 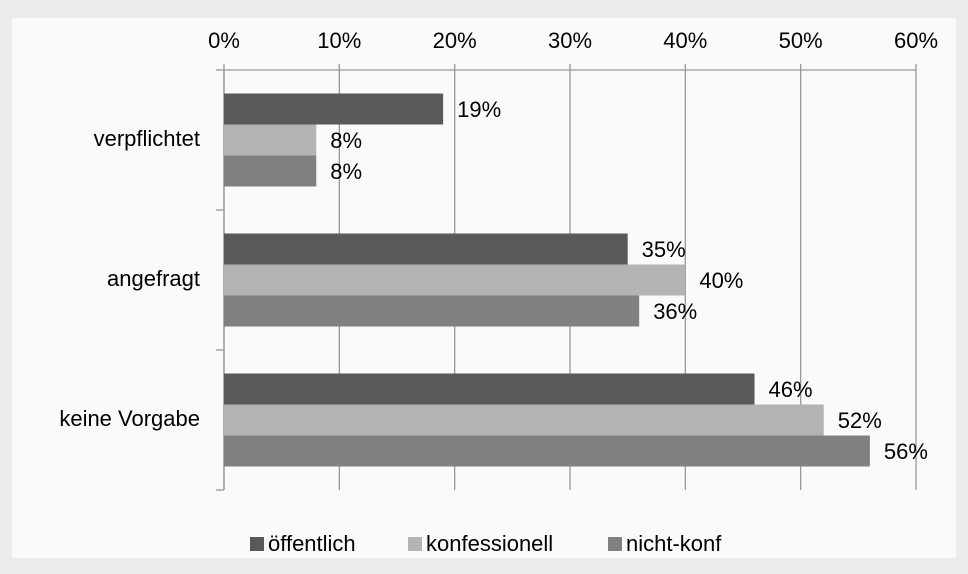 What do you see at coordinates (674, 543) in the screenshot?
I see `legend-label: nicht-konf` at bounding box center [674, 543].